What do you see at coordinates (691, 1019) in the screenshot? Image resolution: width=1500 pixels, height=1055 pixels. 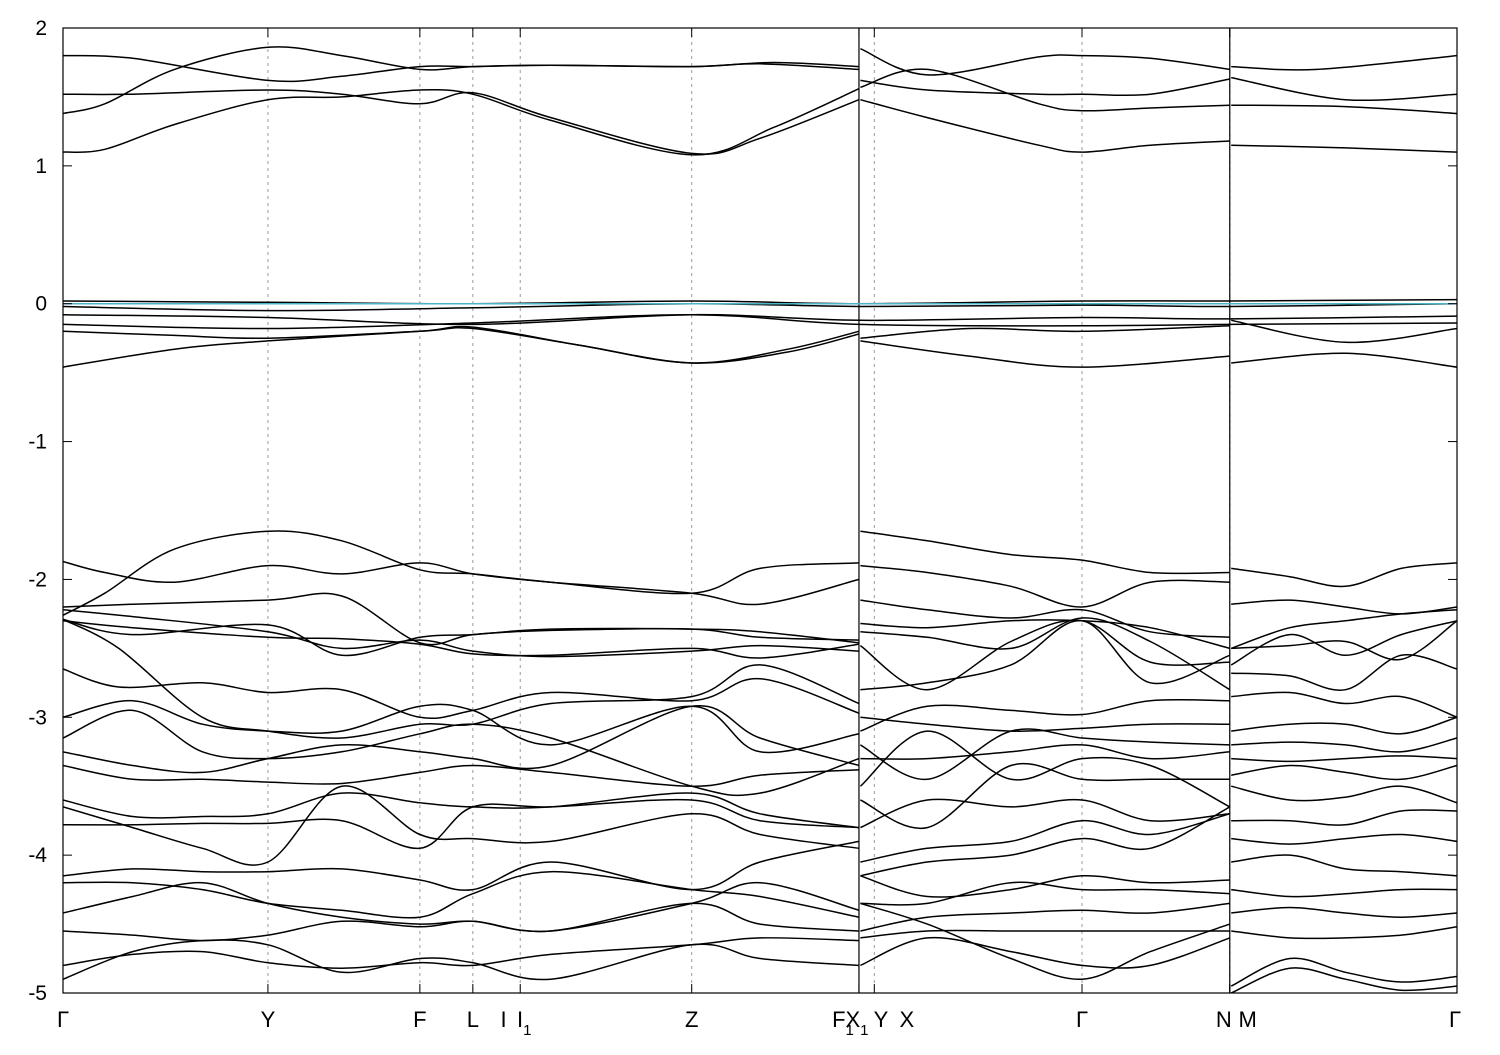 I see `k-point-label: Z` at bounding box center [691, 1019].